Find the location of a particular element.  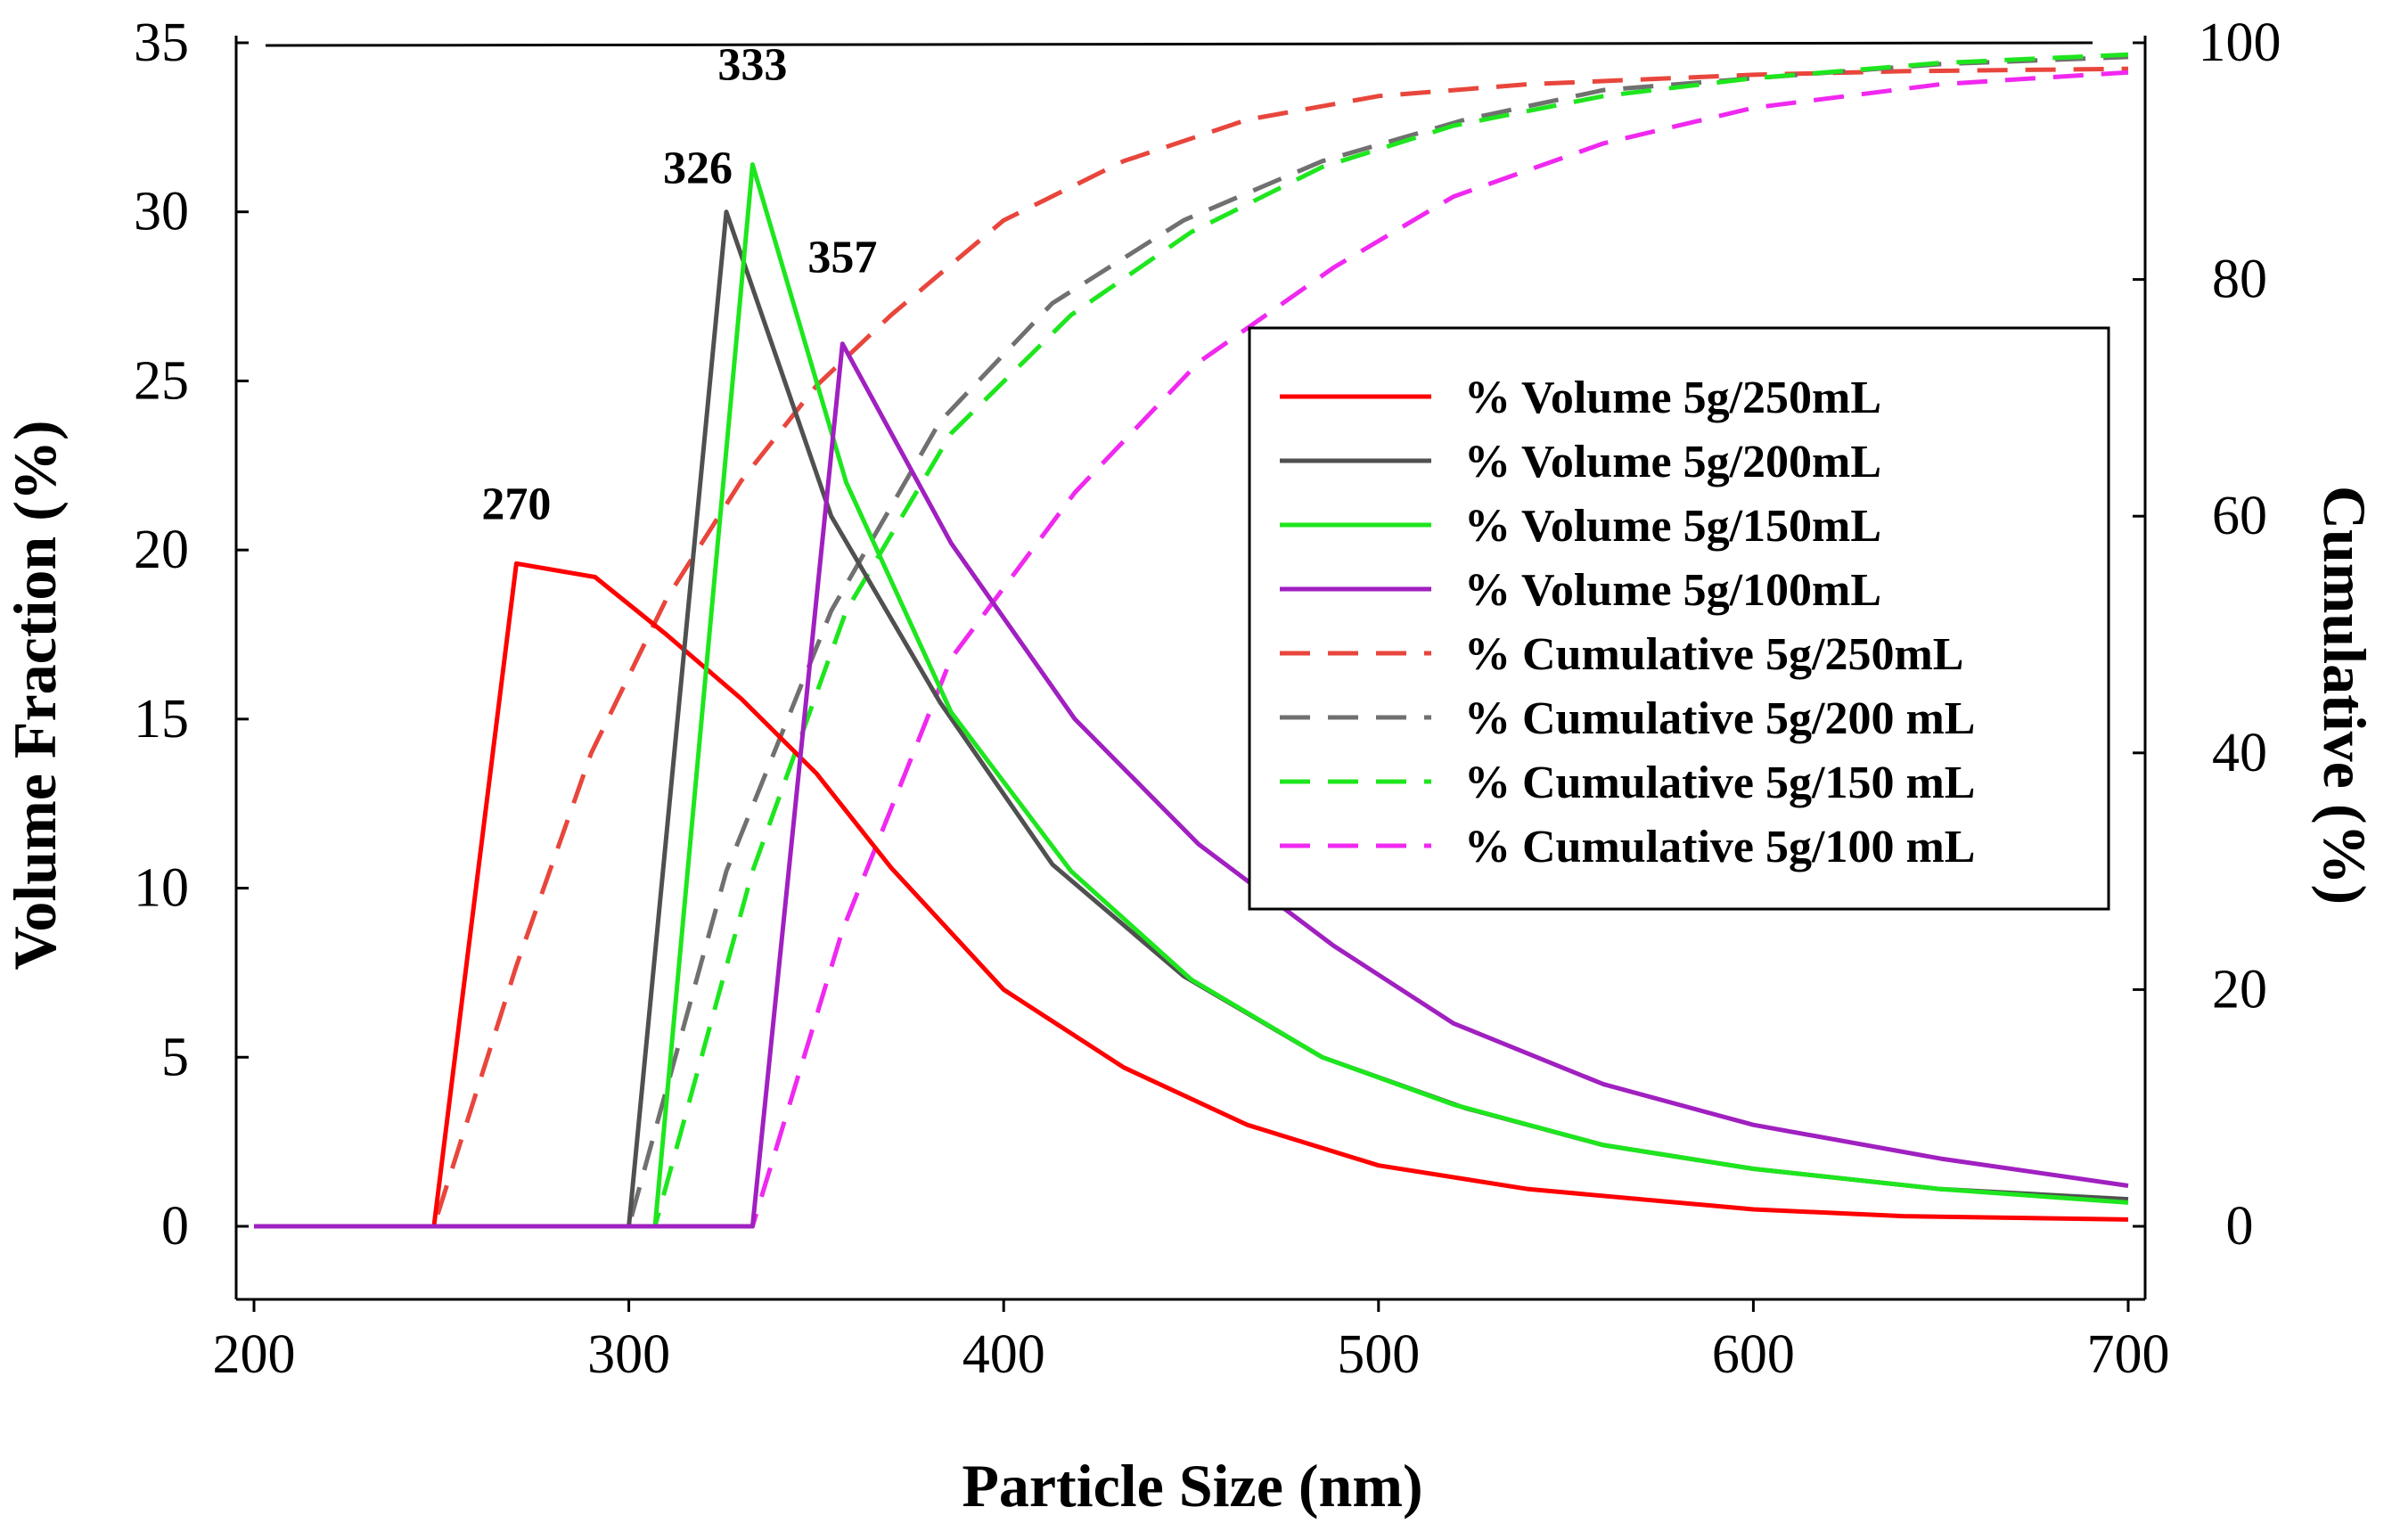

y2-tick-label: 80 is located at coordinates (2239, 280).